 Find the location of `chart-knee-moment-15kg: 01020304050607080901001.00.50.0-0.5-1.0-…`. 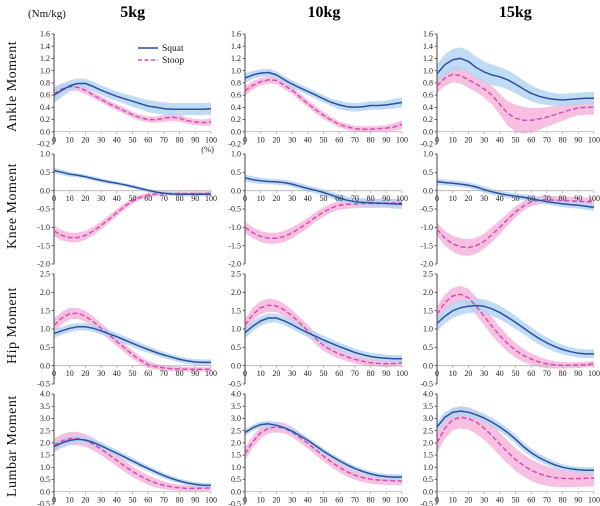

chart-knee-moment-15kg: 01020304050607080901001.00.50.0-0.5-1.0-… is located at coordinates (504, 207).